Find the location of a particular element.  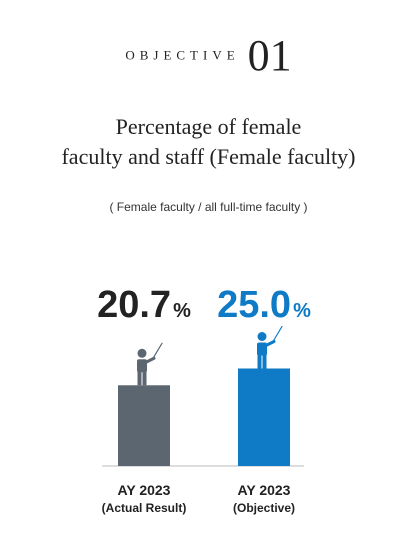

objective-heading: OBJECTIVE 01 is located at coordinates (208, 55).